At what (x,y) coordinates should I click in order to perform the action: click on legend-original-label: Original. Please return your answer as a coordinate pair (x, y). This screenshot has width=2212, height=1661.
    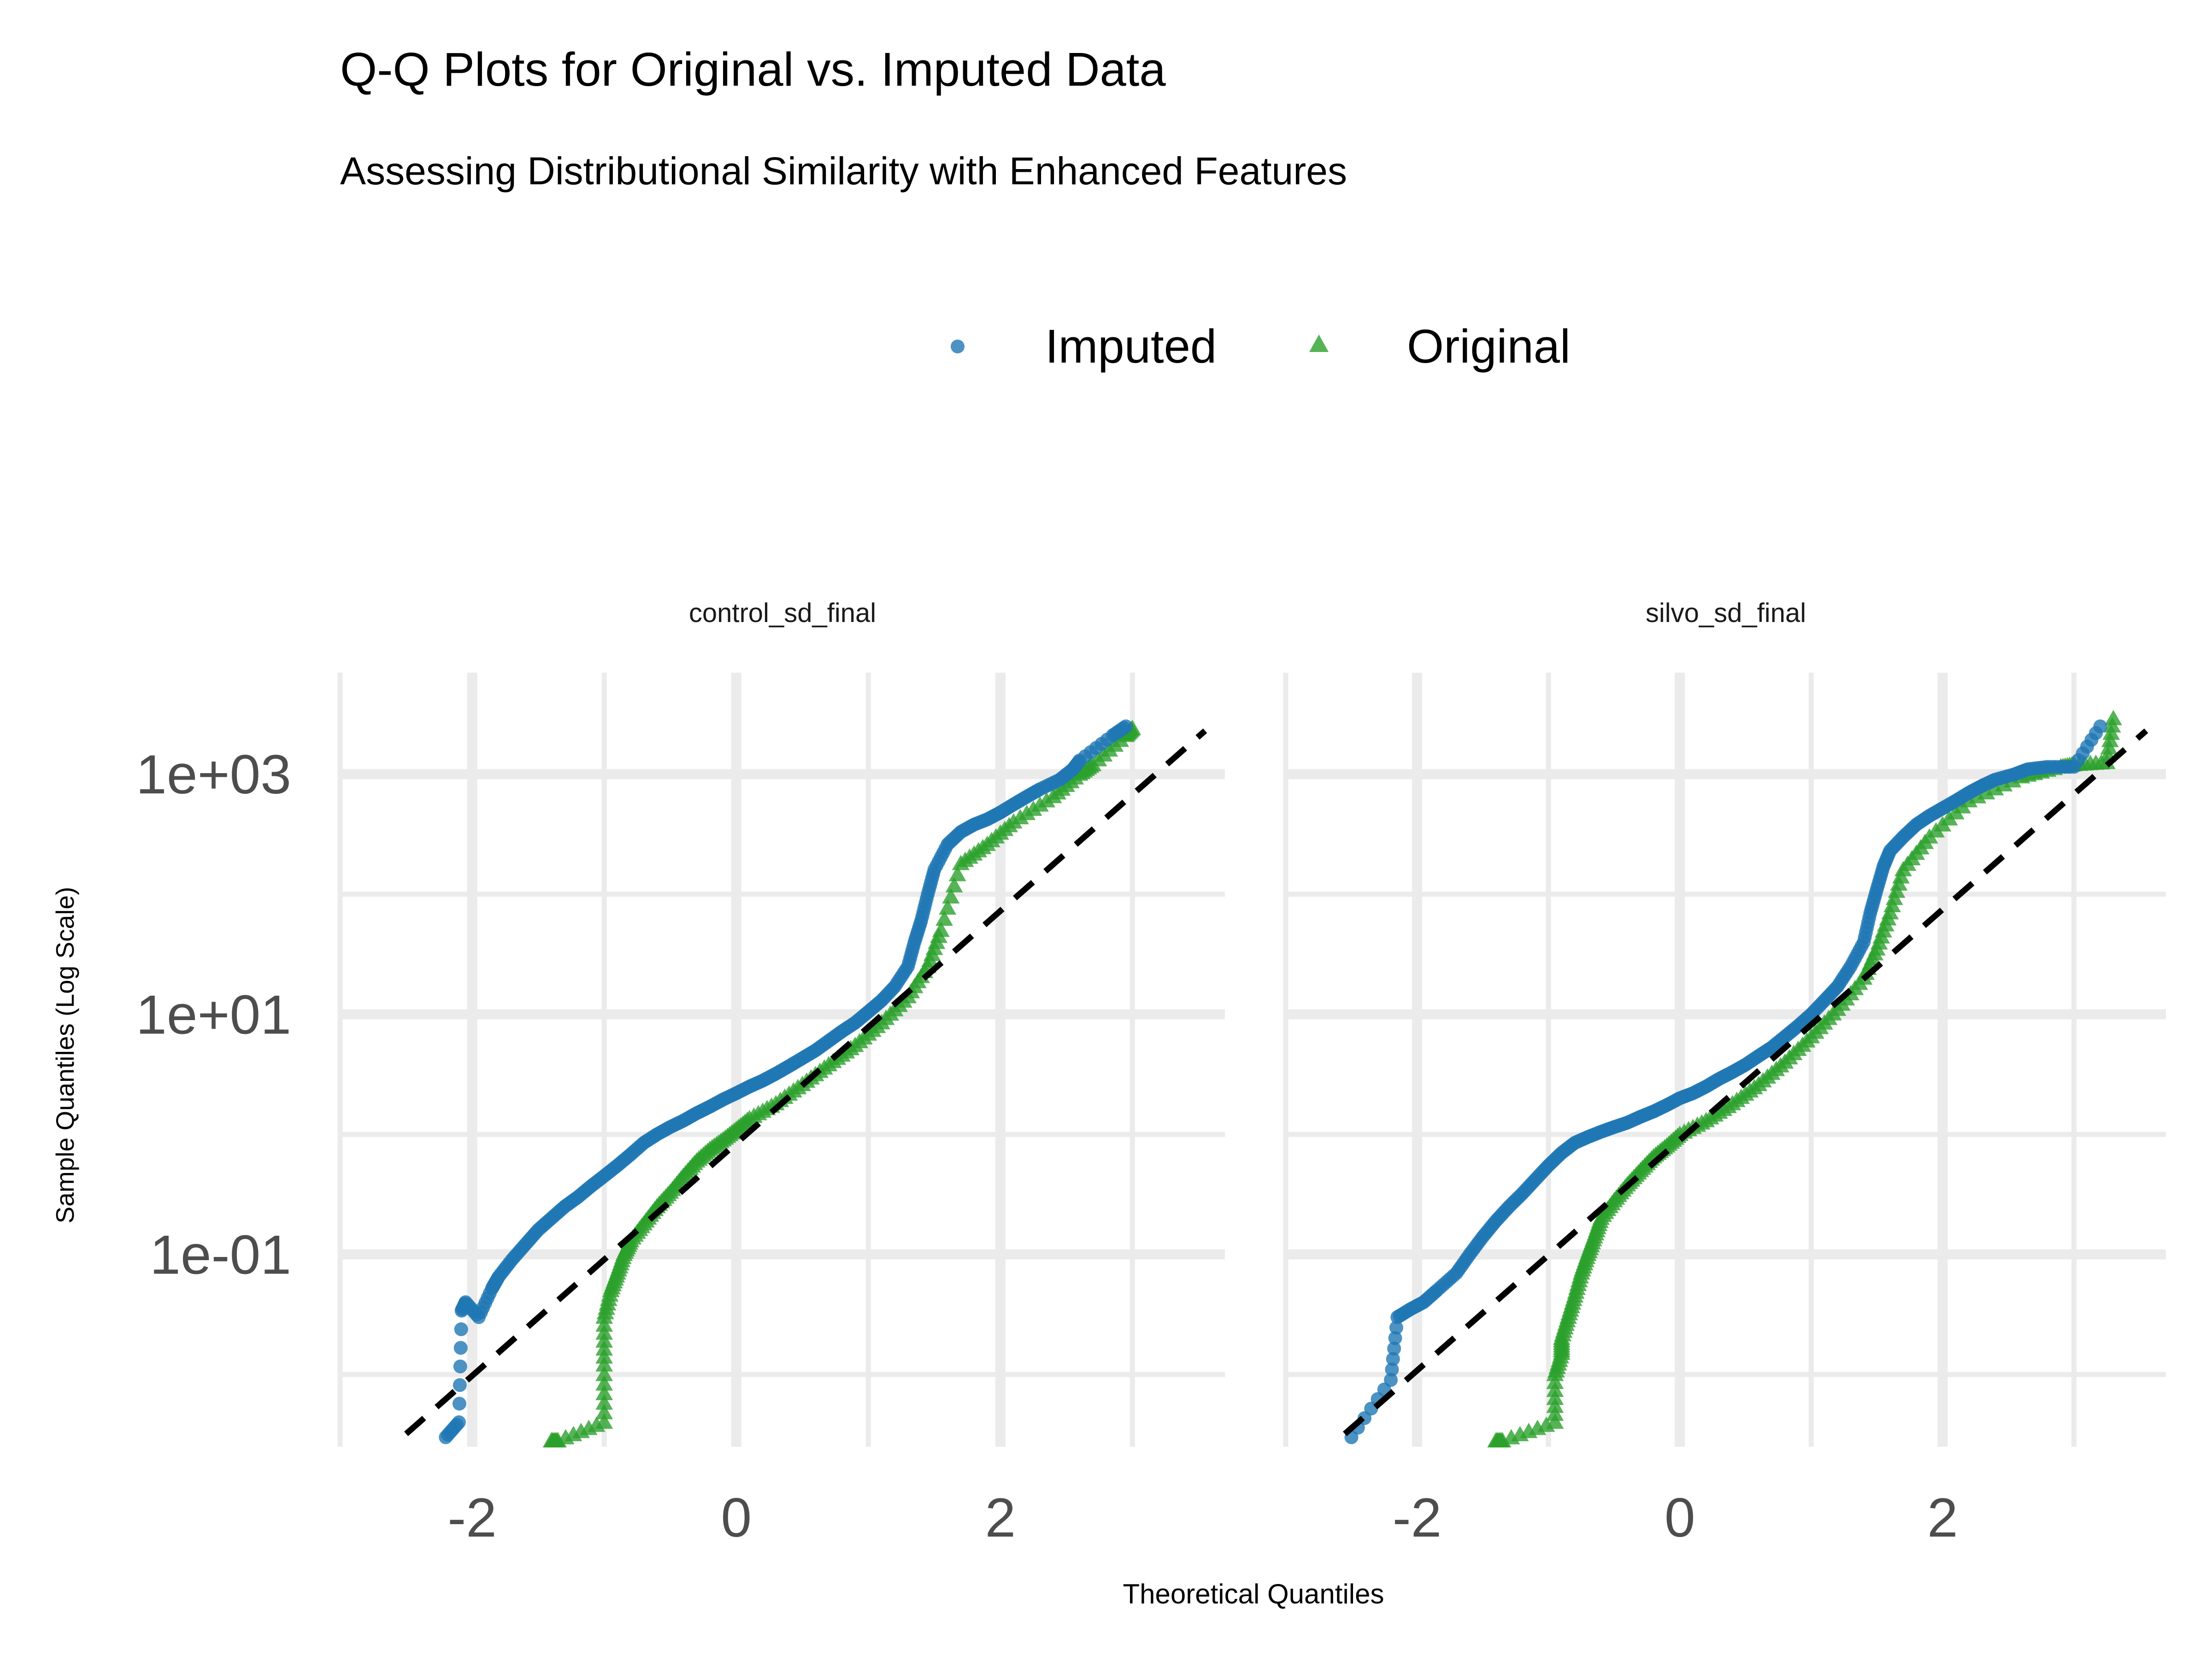
    Looking at the image, I should click on (1489, 346).